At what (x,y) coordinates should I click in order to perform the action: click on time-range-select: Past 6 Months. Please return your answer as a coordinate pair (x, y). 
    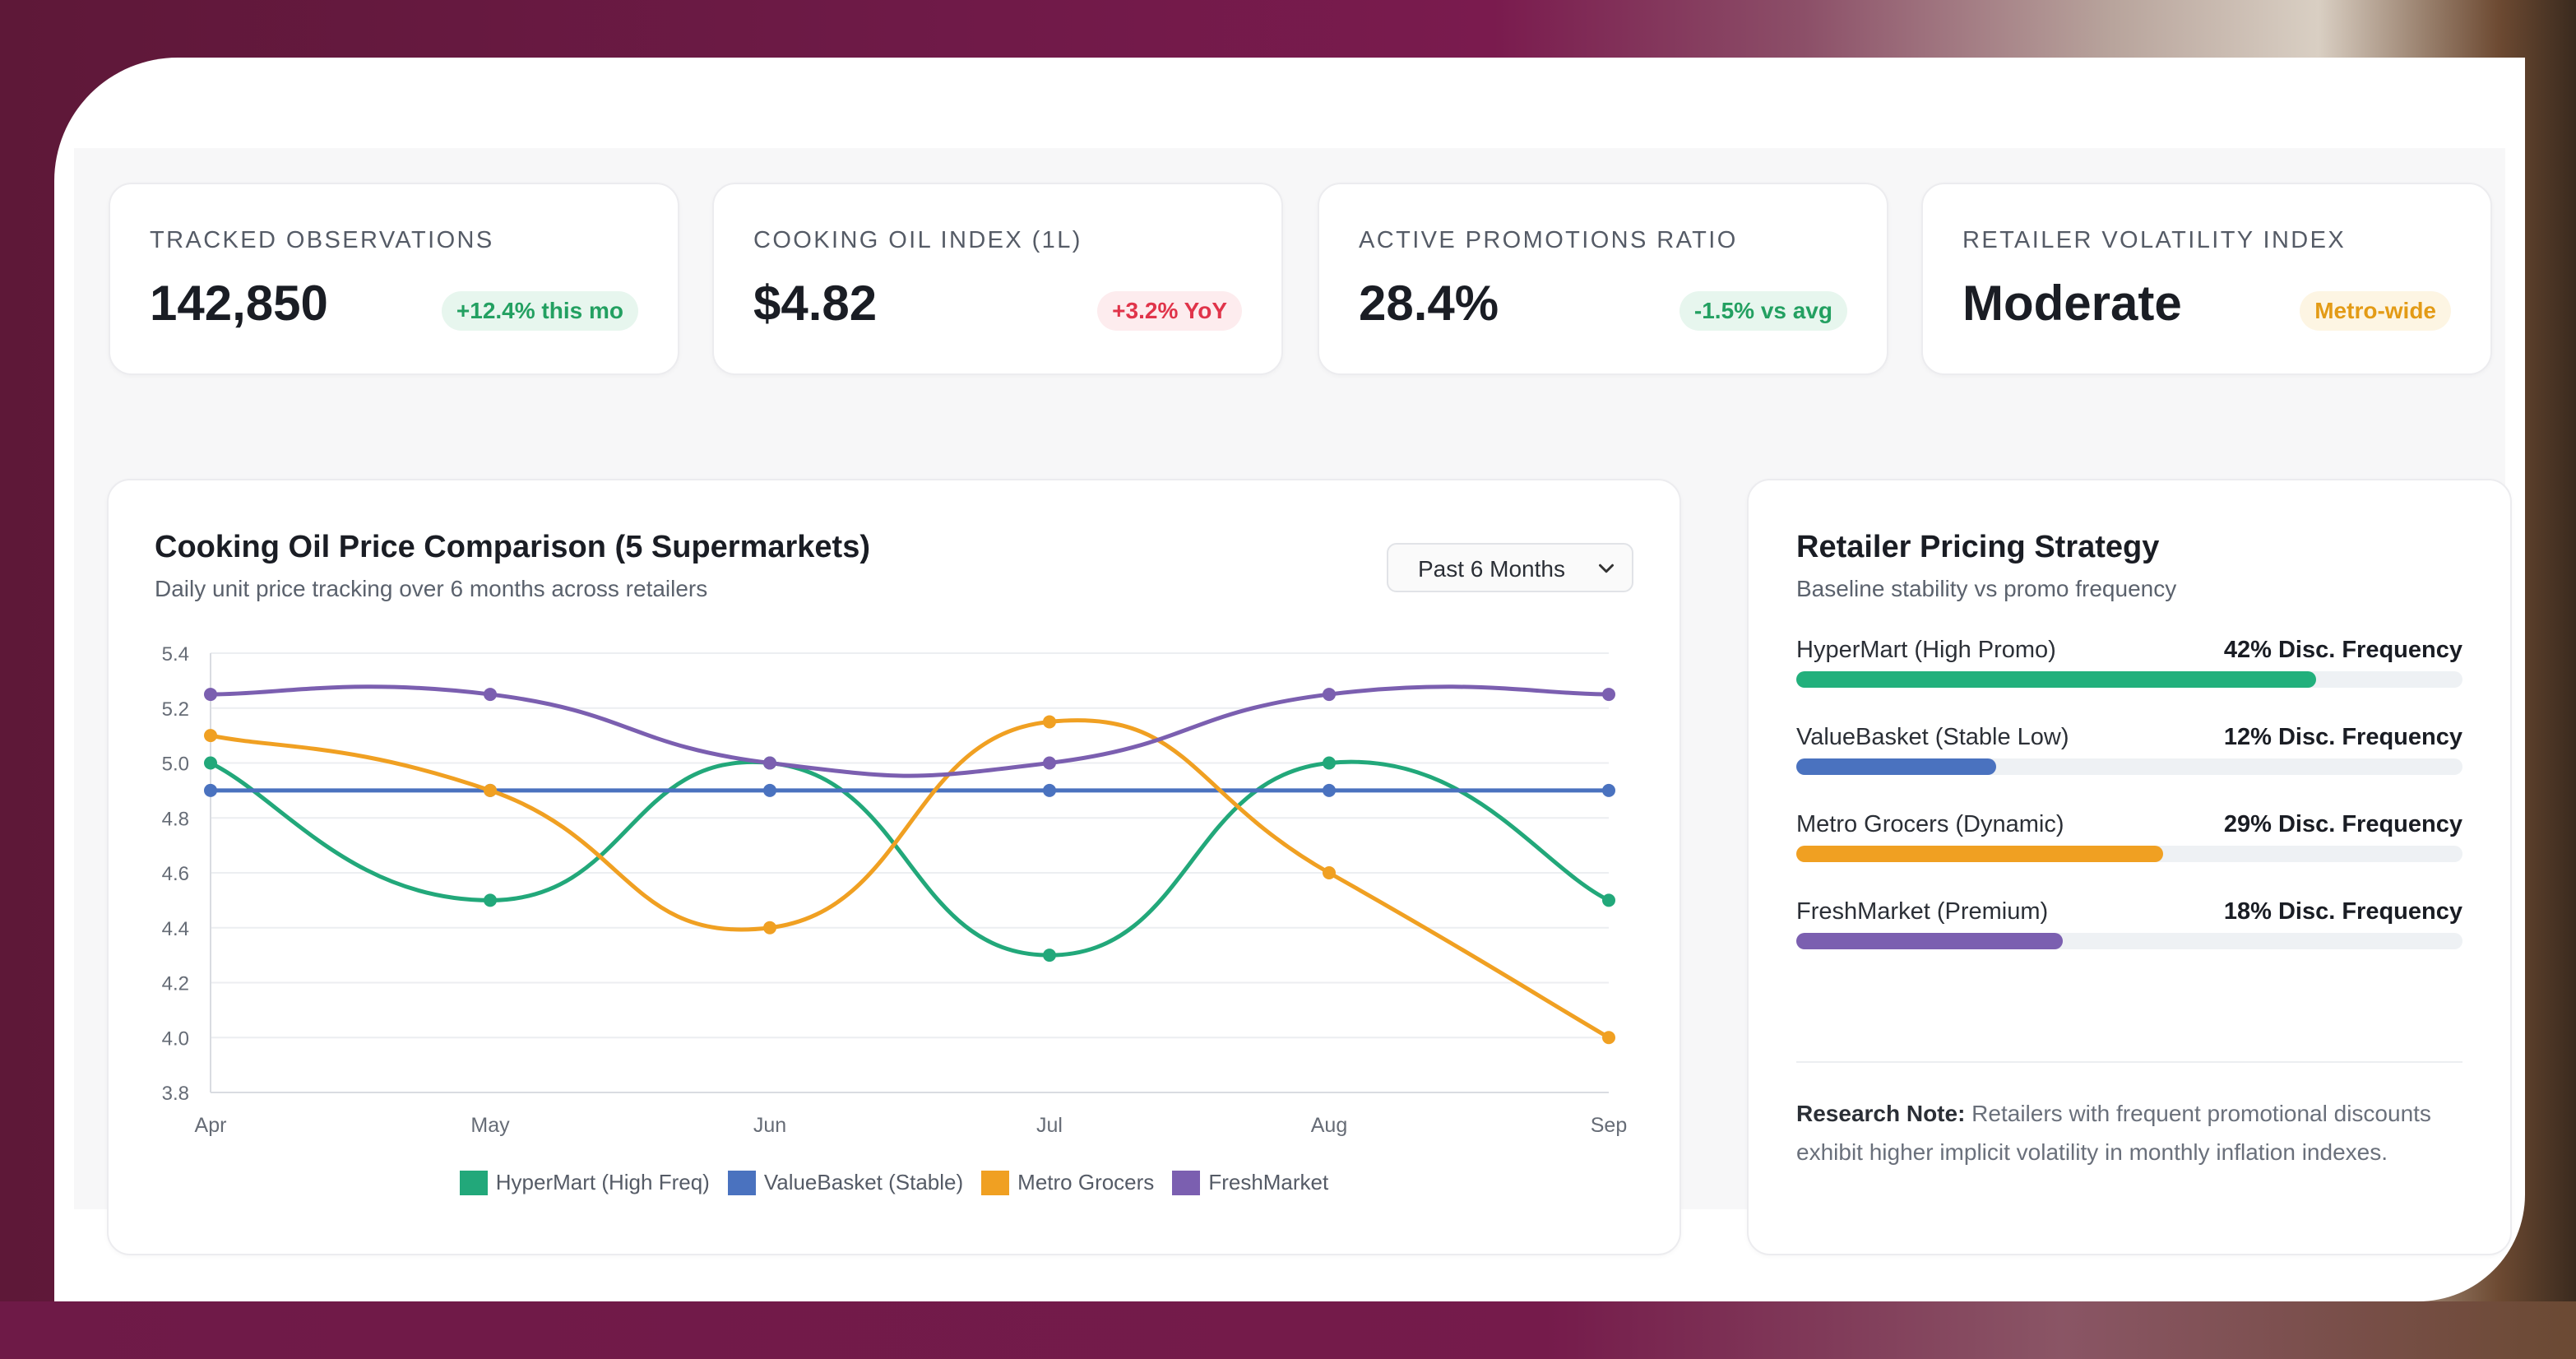
    Looking at the image, I should click on (1510, 567).